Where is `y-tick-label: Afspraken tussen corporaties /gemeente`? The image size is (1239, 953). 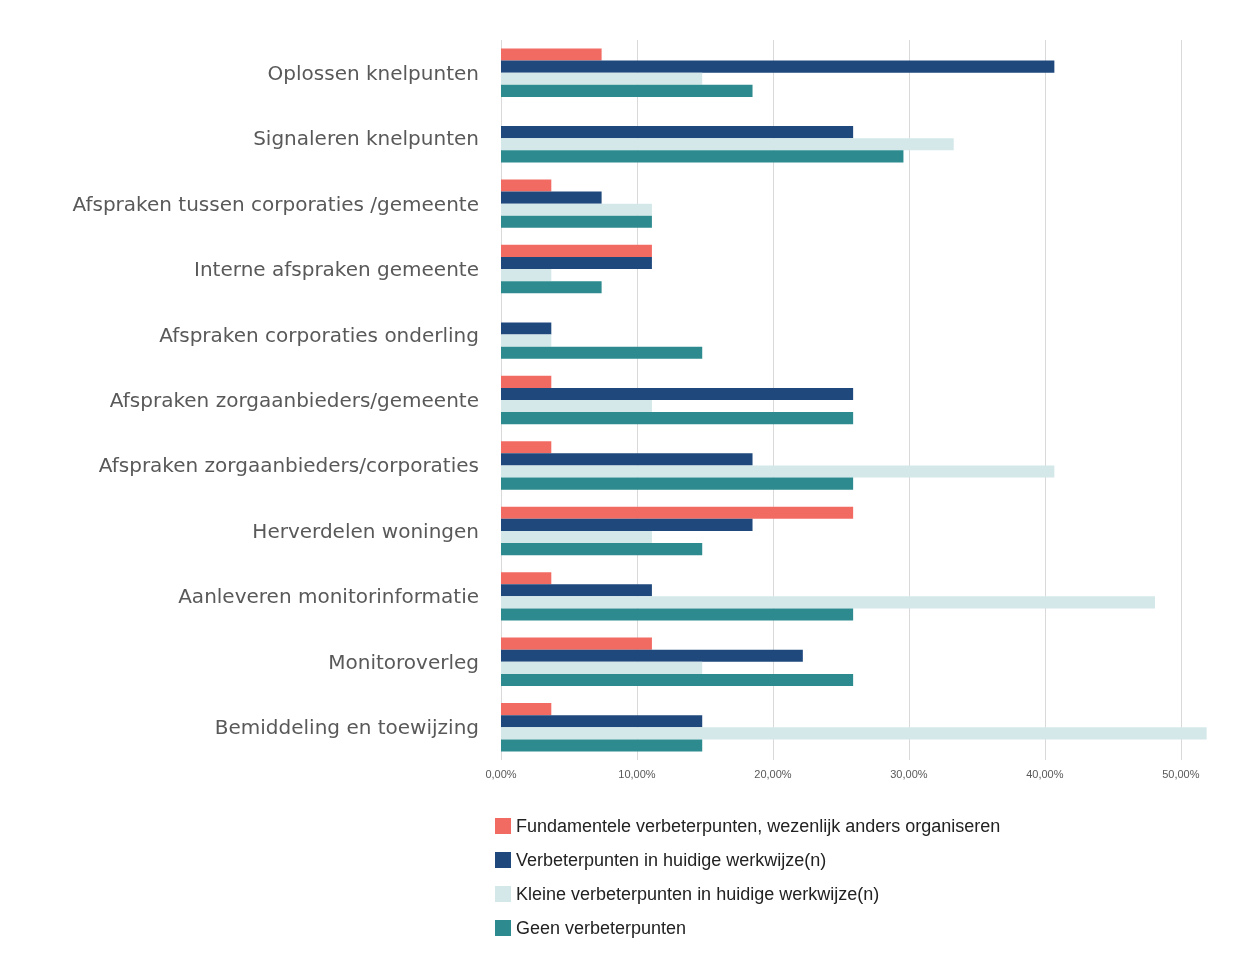 y-tick-label: Afspraken tussen corporaties /gemeente is located at coordinates (275, 203).